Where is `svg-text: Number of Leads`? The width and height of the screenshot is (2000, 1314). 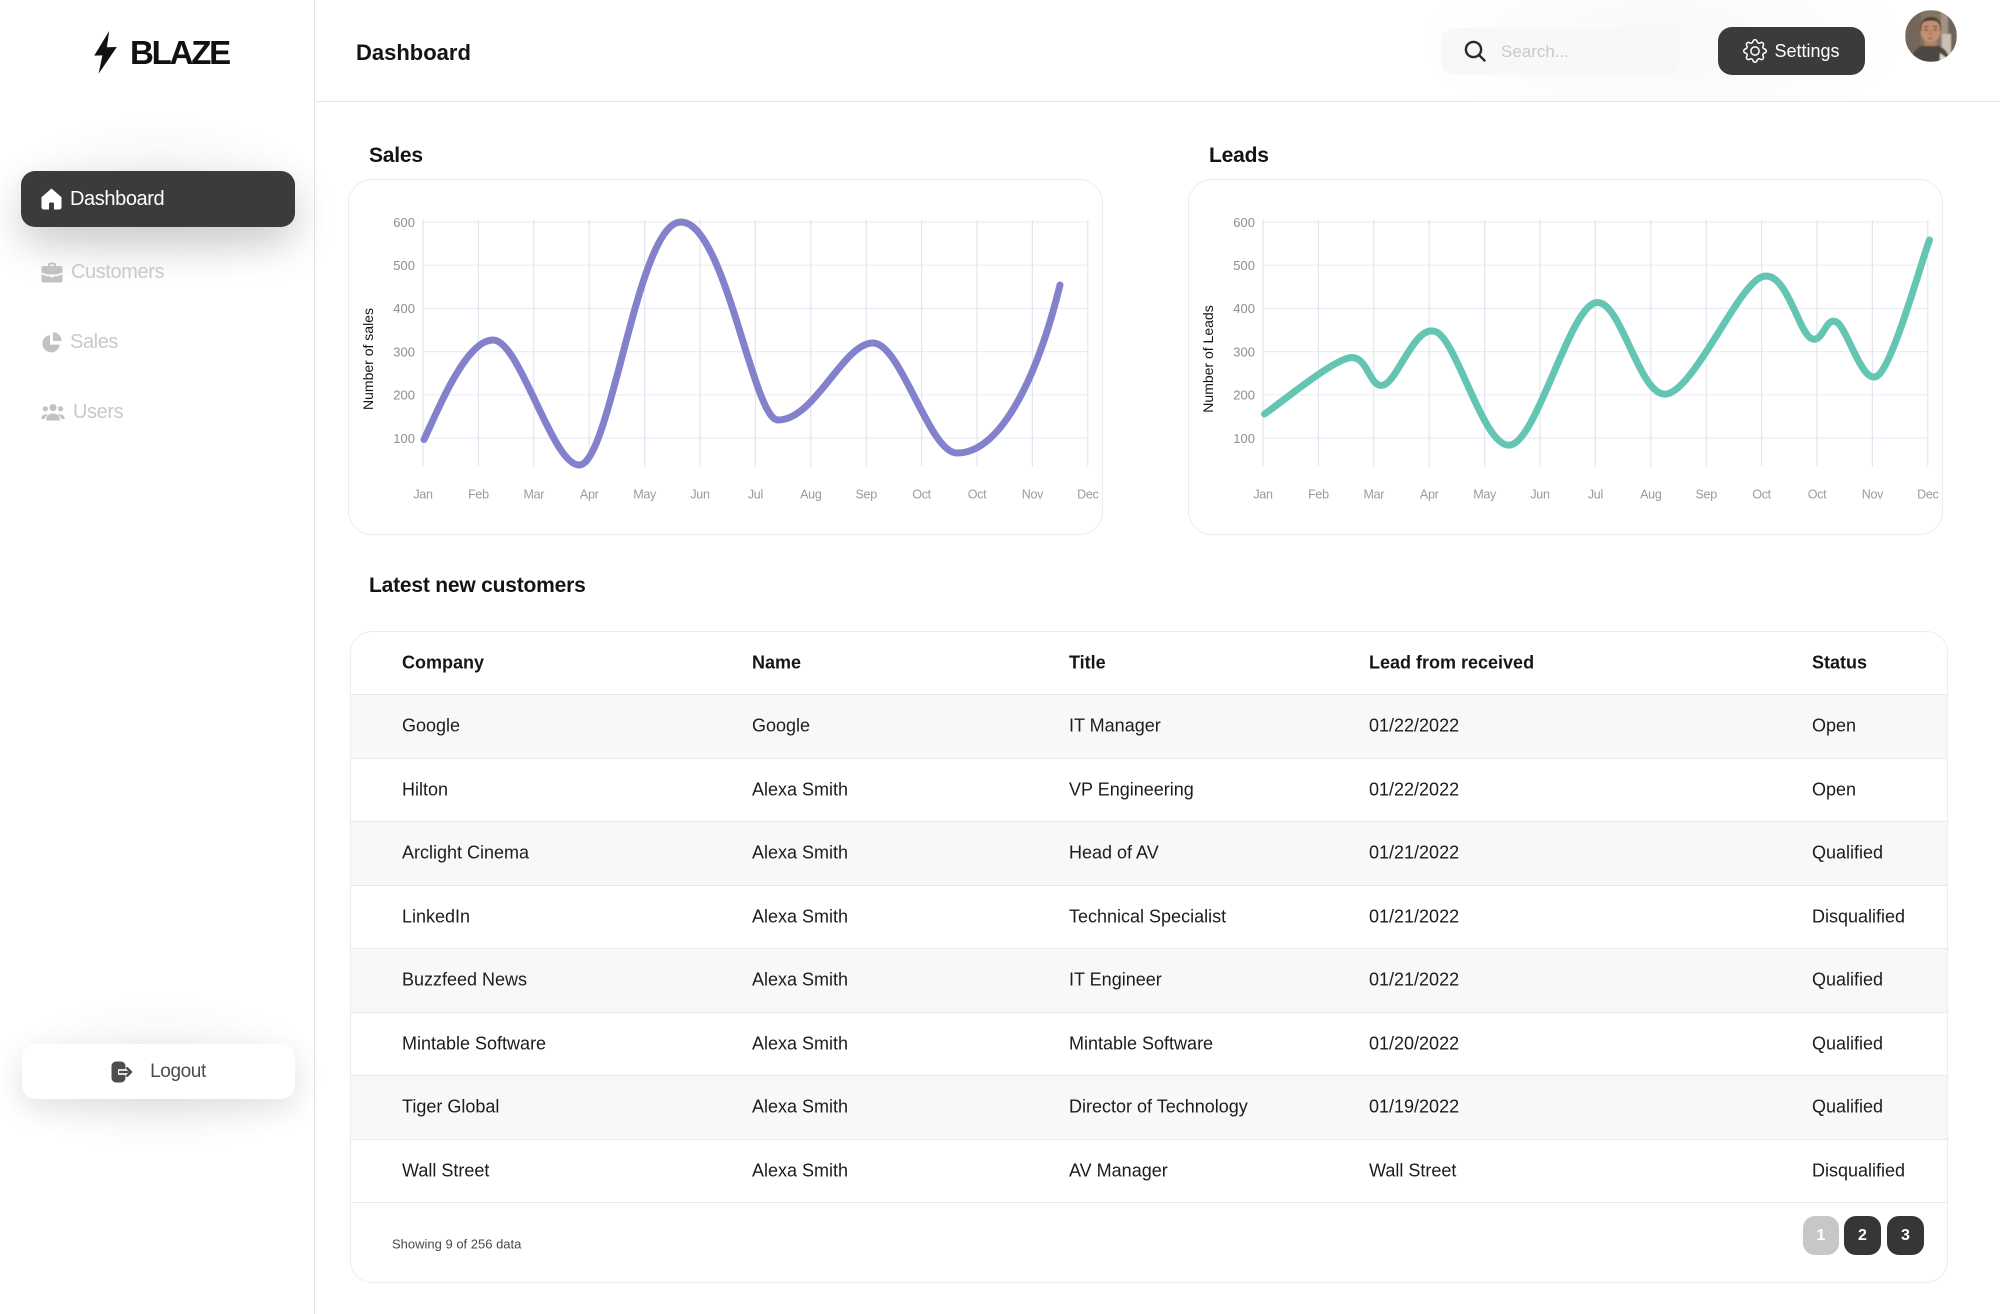
svg-text: Number of Leads is located at coordinates (1208, 358).